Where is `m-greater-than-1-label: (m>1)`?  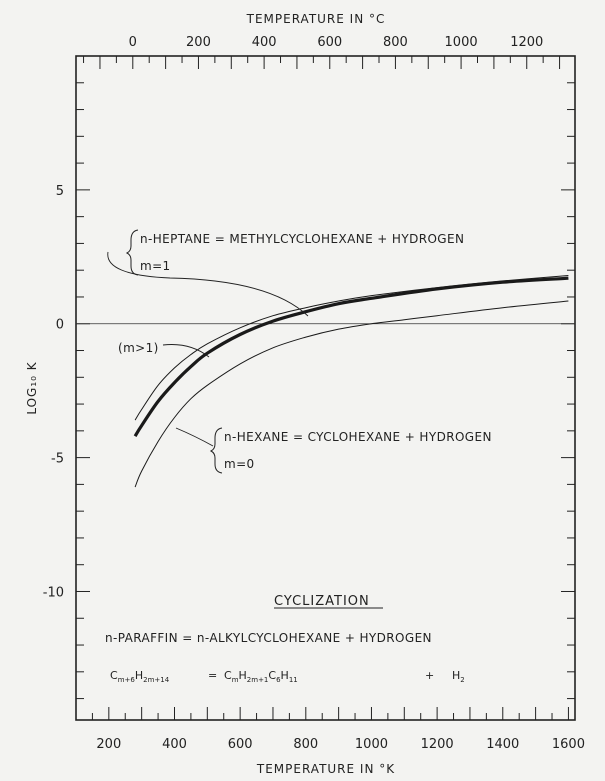 m-greater-than-1-label: (m>1) is located at coordinates (138, 348).